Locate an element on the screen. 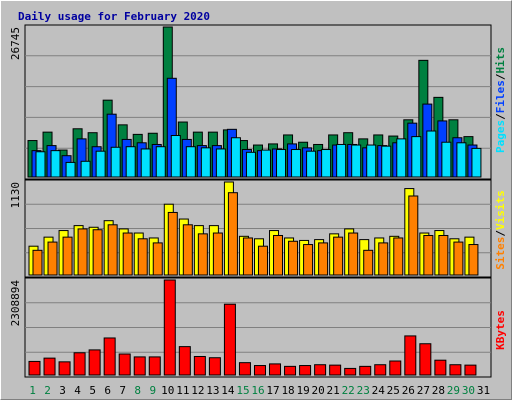 This screenshot has width=512, height=400. x-tick-label: 14 is located at coordinates (228, 390).